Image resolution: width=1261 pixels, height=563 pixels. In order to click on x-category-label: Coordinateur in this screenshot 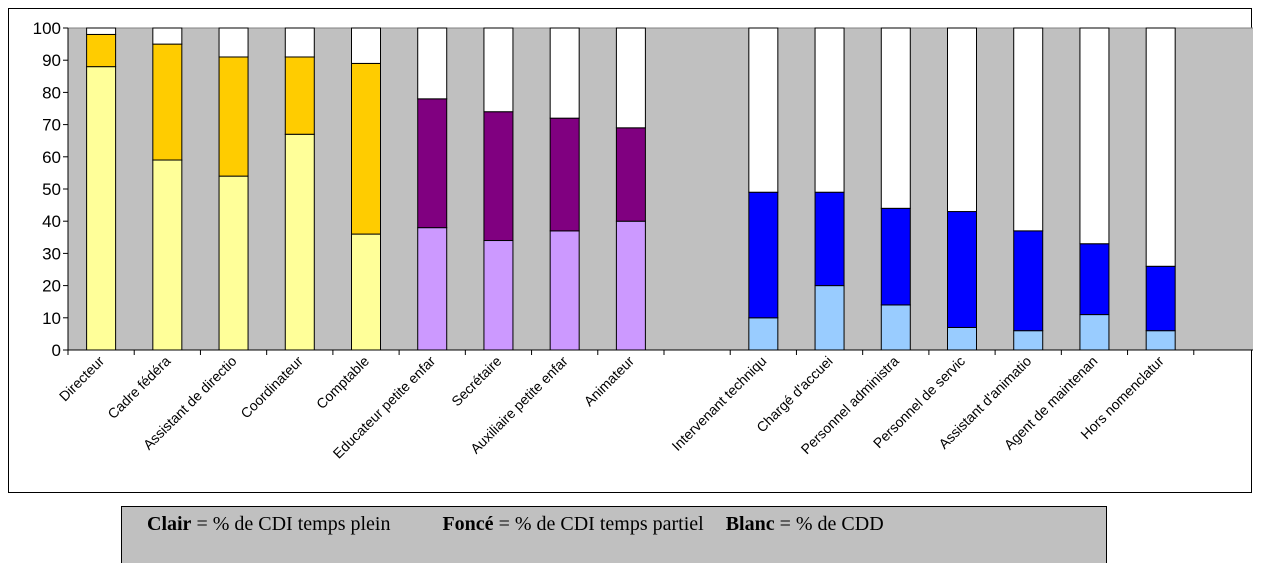, I will do `click(271, 387)`.